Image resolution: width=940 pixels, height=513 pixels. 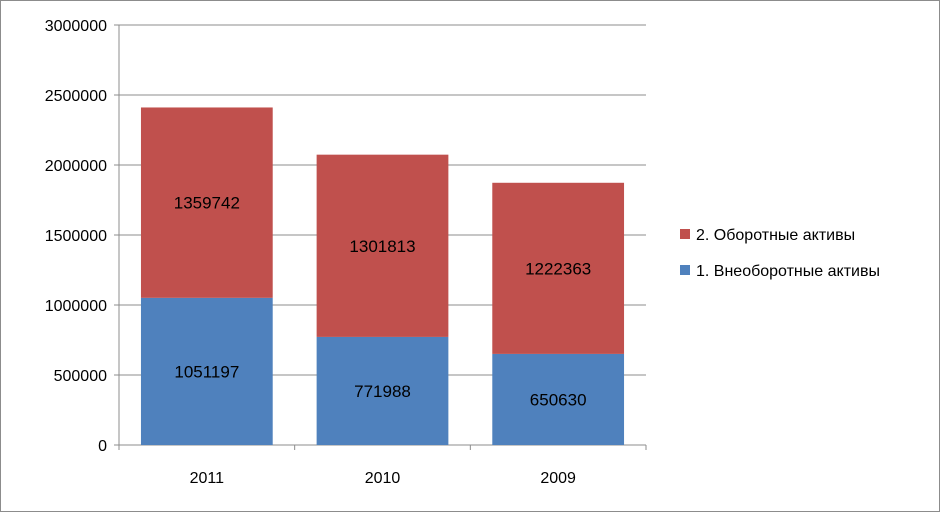 I want to click on data-label: 1051197, so click(x=206, y=371).